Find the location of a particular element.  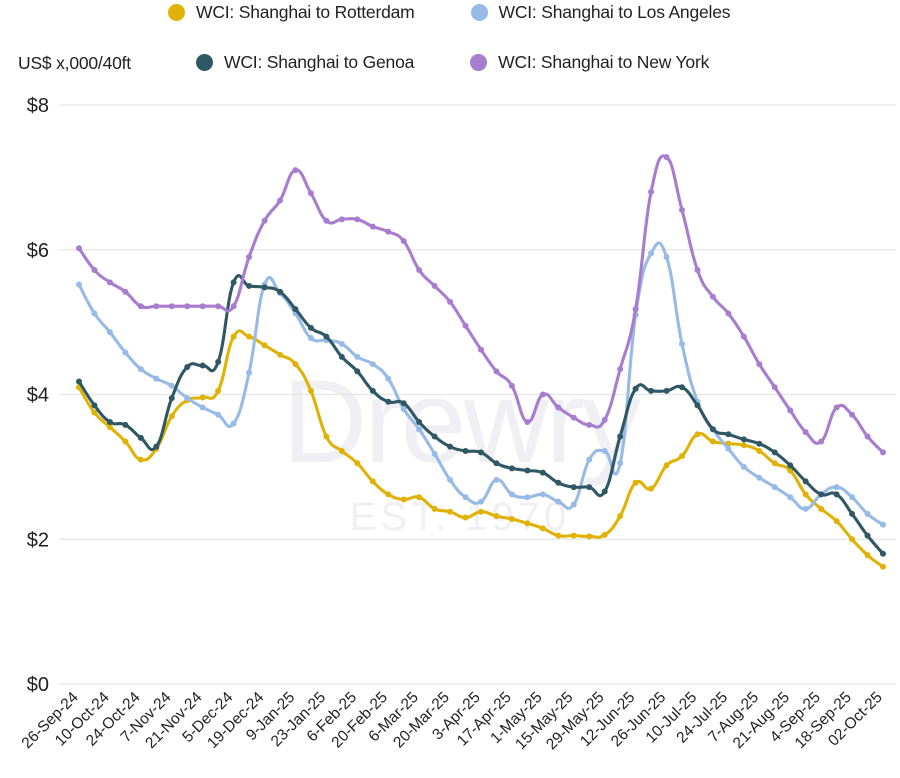

y-axis-units-label: US$ x,000/40ft is located at coordinates (74, 63).